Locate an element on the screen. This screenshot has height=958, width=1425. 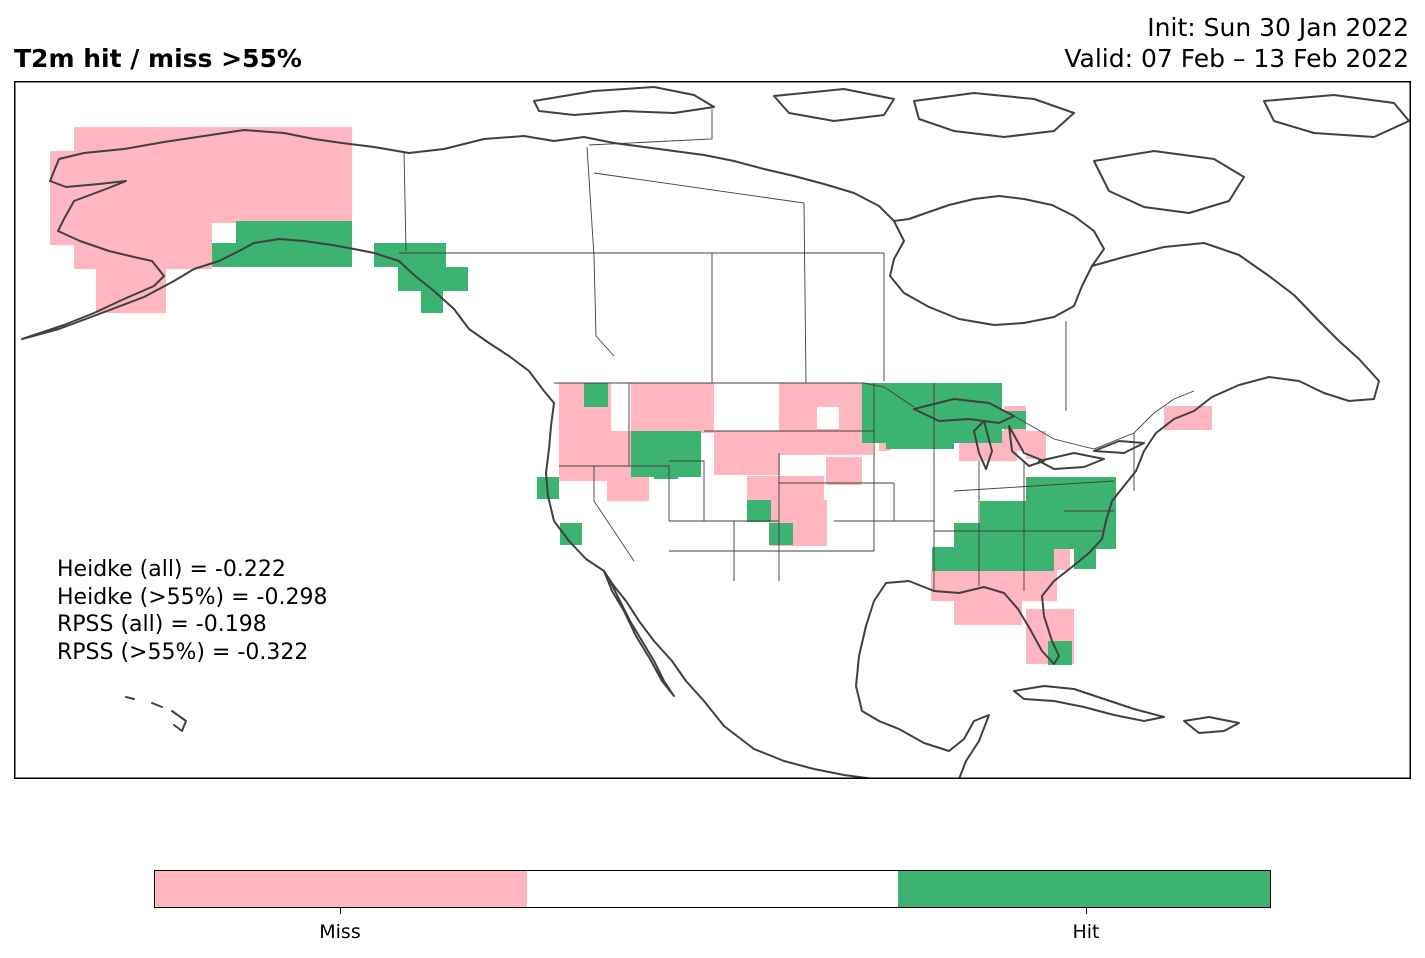
labrador-coast is located at coordinates (1235, 322).